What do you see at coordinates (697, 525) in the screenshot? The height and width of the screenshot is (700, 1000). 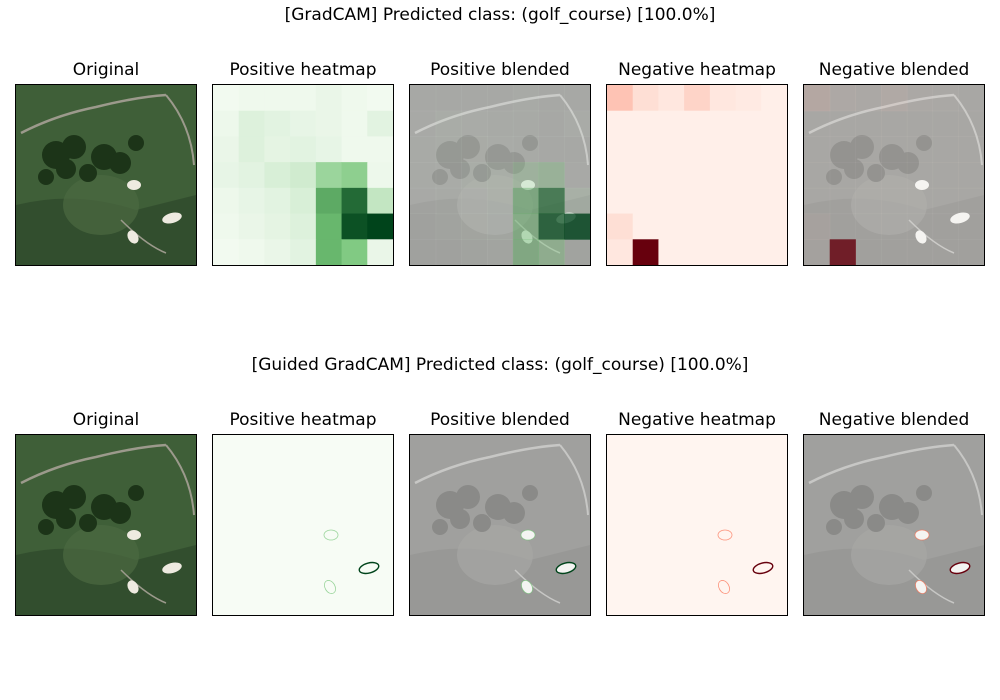 I see `guided-negative-heatmap-image` at bounding box center [697, 525].